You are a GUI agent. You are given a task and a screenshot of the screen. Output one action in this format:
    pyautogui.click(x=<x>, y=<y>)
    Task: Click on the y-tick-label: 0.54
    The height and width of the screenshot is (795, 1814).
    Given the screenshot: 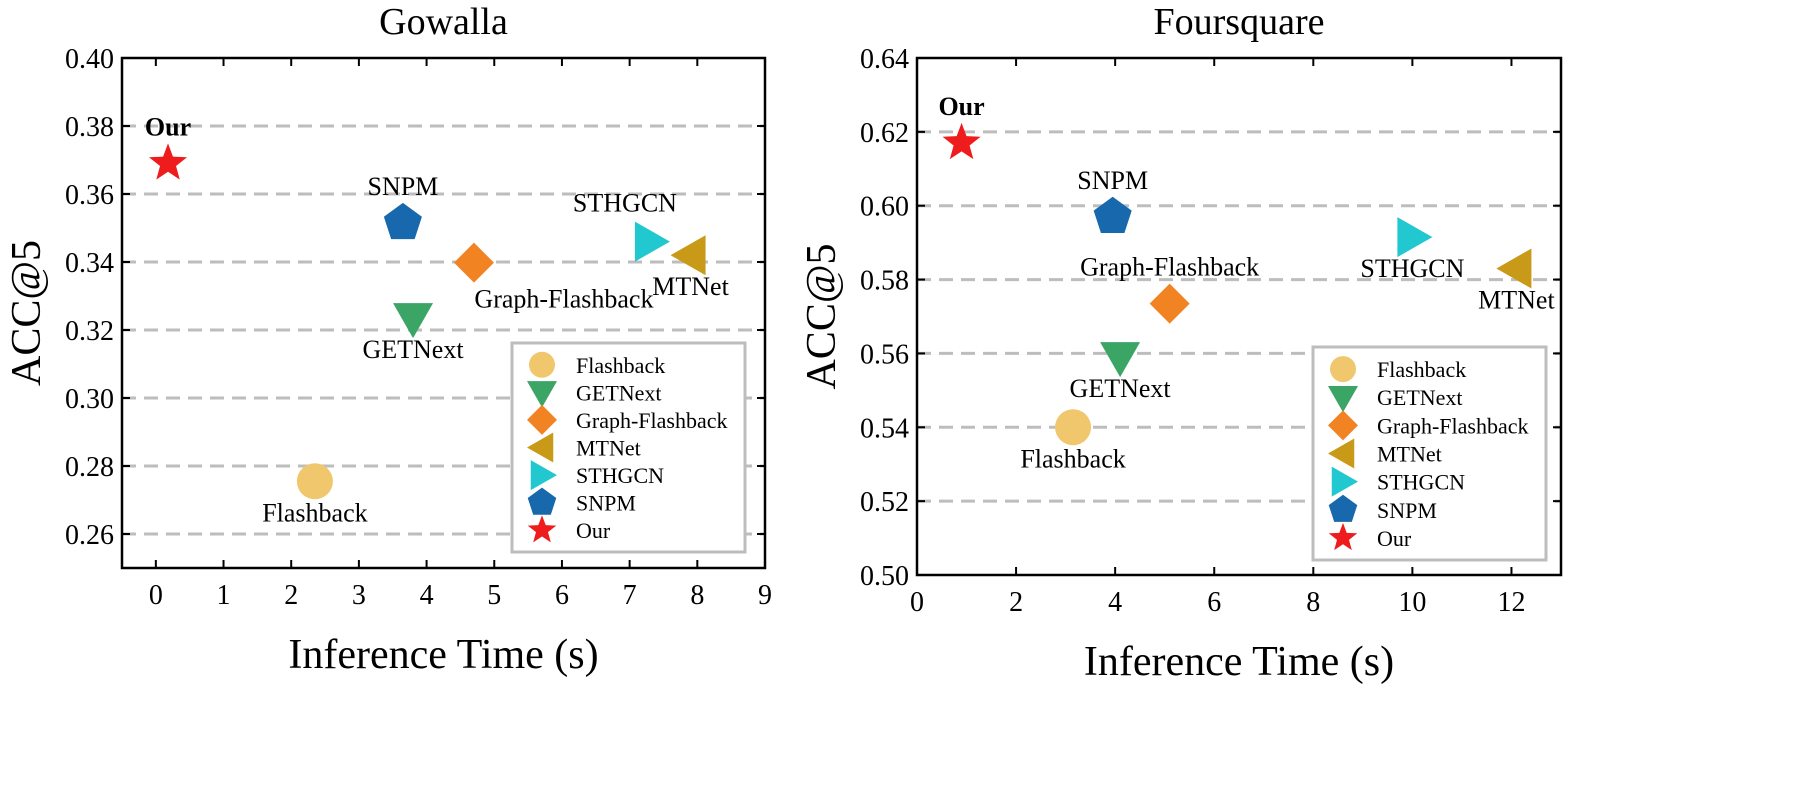 What is the action you would take?
    pyautogui.click(x=884, y=428)
    